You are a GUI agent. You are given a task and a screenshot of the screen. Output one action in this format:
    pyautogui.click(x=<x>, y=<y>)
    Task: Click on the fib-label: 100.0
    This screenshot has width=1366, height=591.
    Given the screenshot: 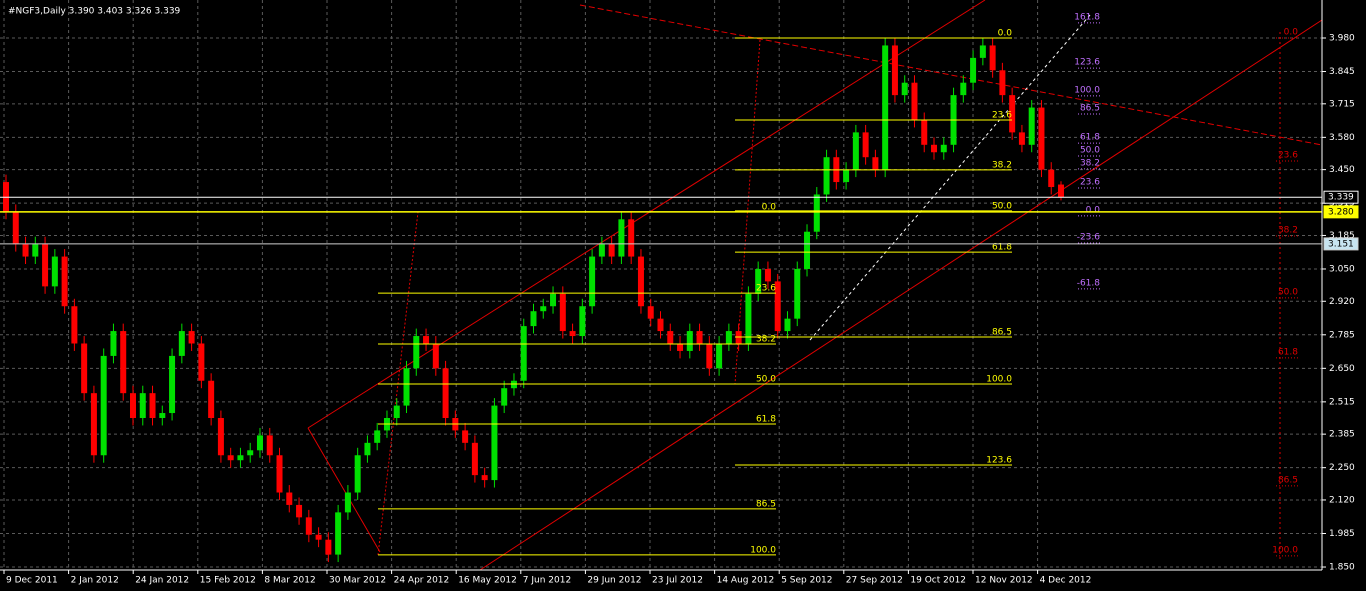 What is the action you would take?
    pyautogui.click(x=1087, y=90)
    